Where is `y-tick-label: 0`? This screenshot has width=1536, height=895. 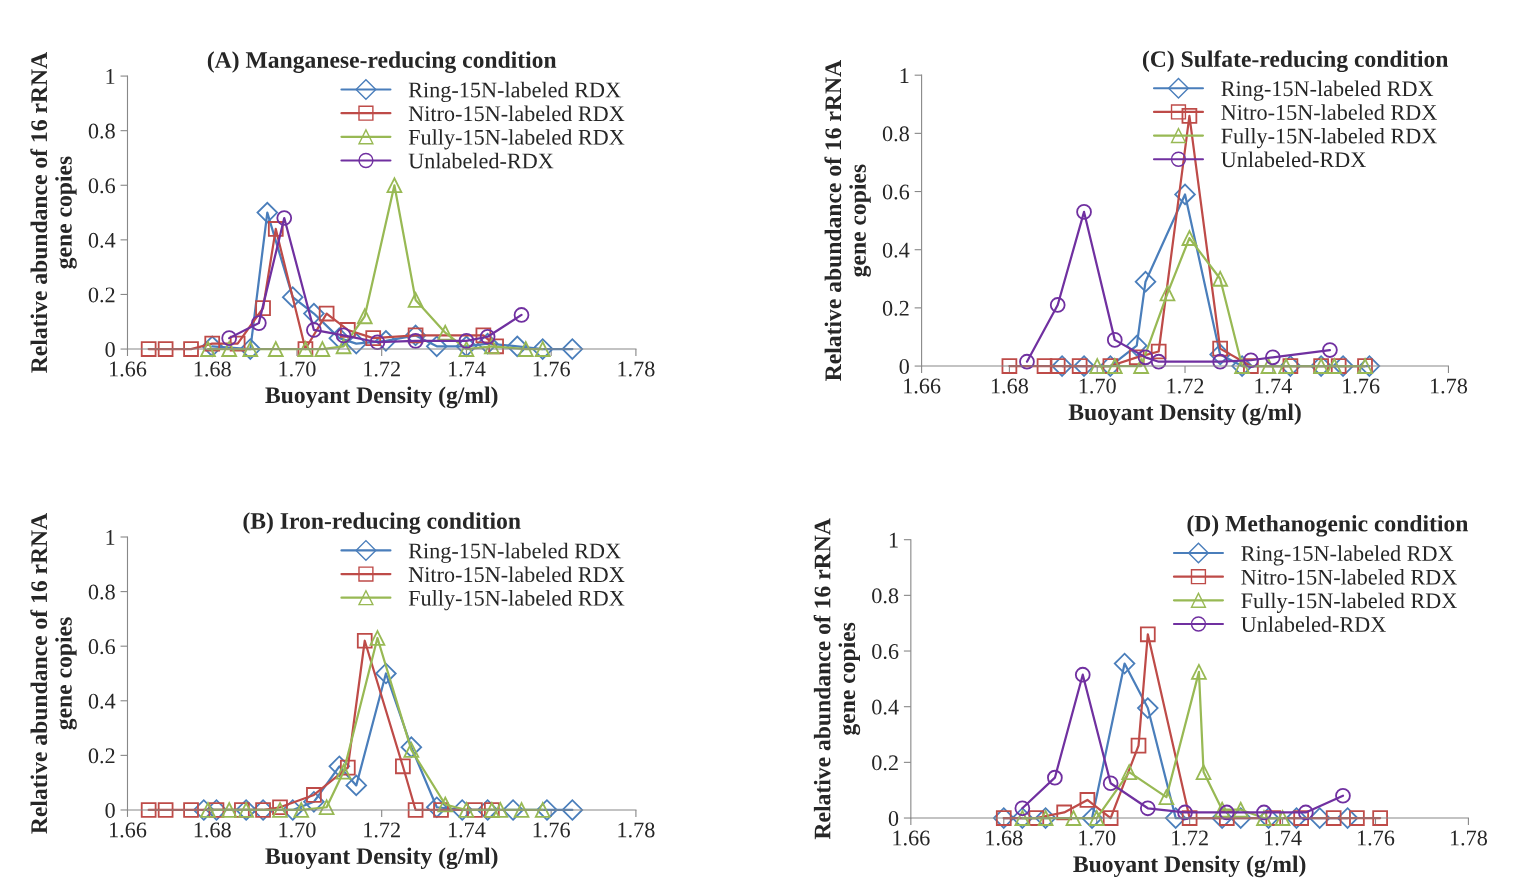
y-tick-label: 0 is located at coordinates (110, 810).